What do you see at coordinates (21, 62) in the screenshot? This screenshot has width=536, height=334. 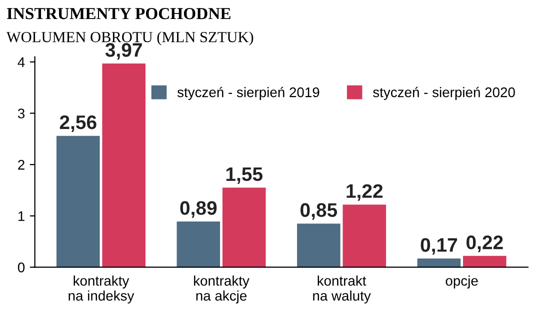 I see `y-tick-label: 4` at bounding box center [21, 62].